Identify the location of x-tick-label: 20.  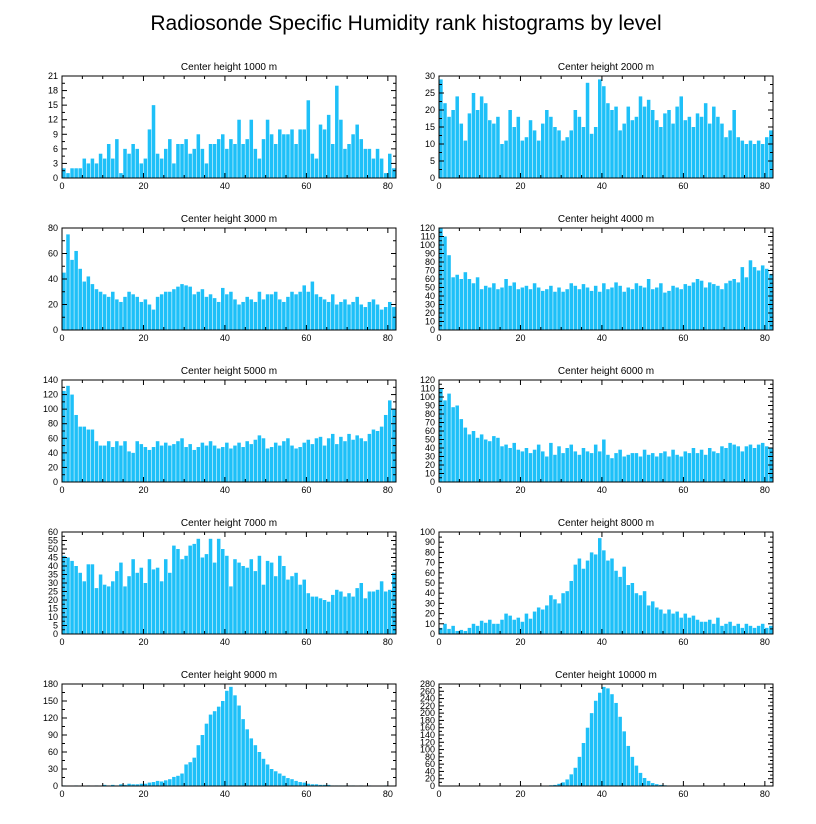
(520, 794).